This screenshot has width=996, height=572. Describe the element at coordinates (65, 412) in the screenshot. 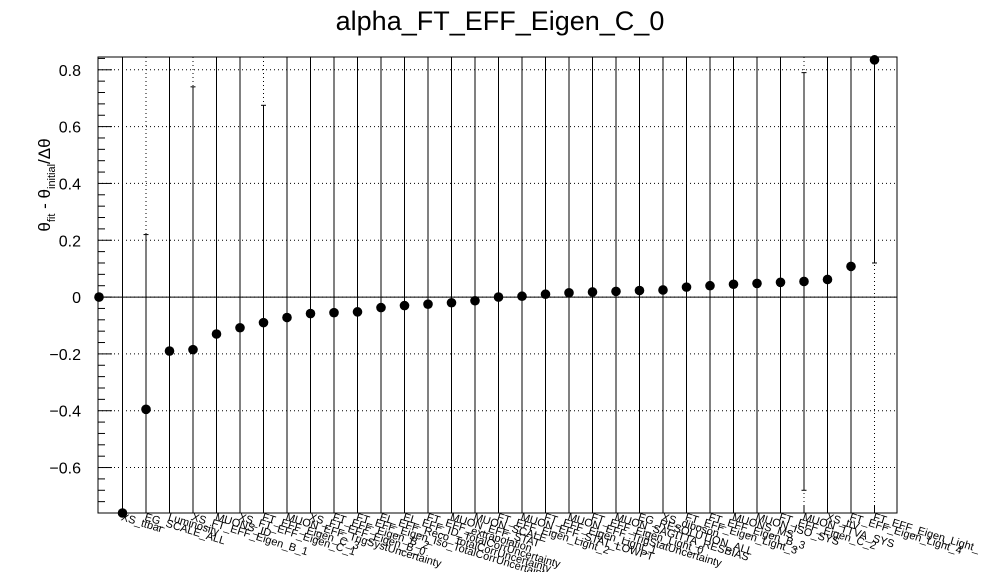

I see `y-tick-label: −0.4` at that location.